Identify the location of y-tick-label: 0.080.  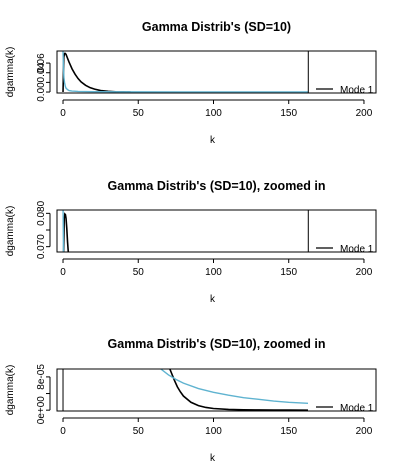
(41, 212).